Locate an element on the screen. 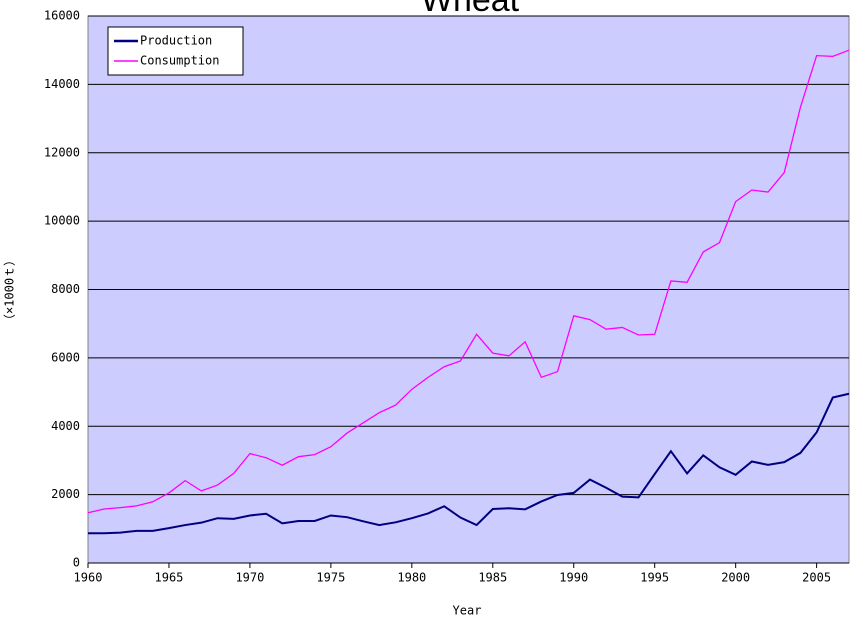  y-tick-label: 16000 is located at coordinates (62, 16).